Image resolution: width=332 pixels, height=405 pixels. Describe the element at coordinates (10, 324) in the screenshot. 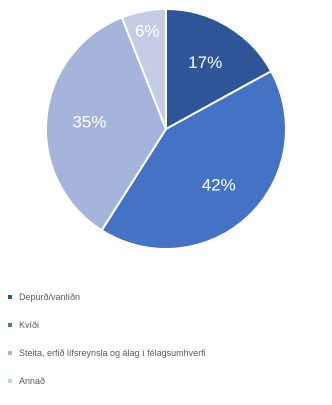

I see `legend-swatch-kvidi` at that location.